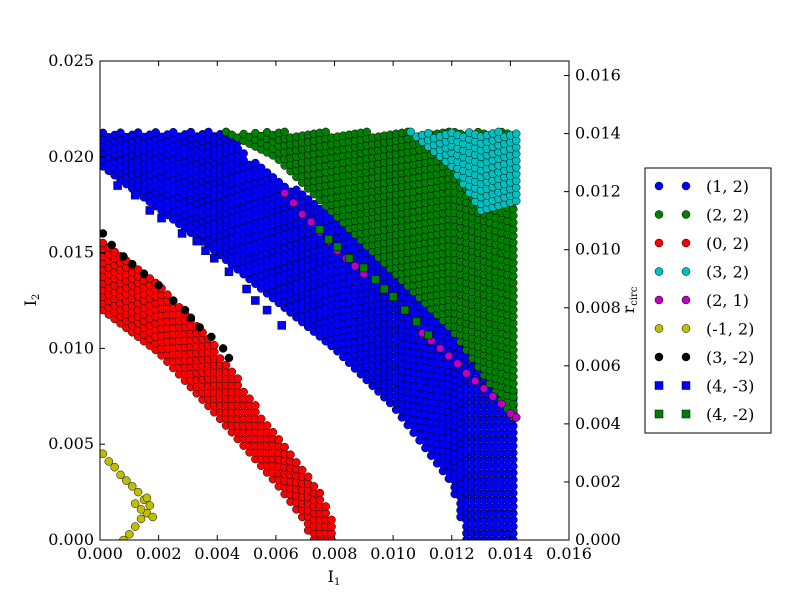 This screenshot has height=600, width=800. What do you see at coordinates (598, 423) in the screenshot?
I see `y2-tick-label: 0.004` at bounding box center [598, 423].